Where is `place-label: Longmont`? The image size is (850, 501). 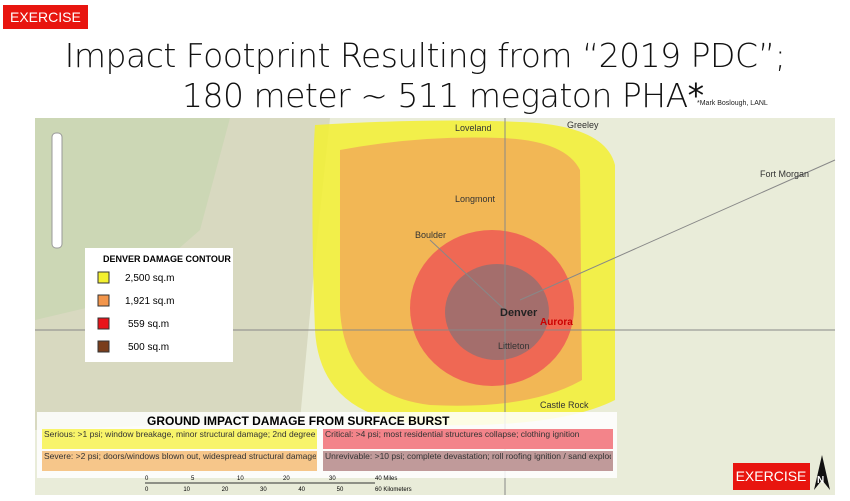
place-label: Longmont is located at coordinates (475, 199).